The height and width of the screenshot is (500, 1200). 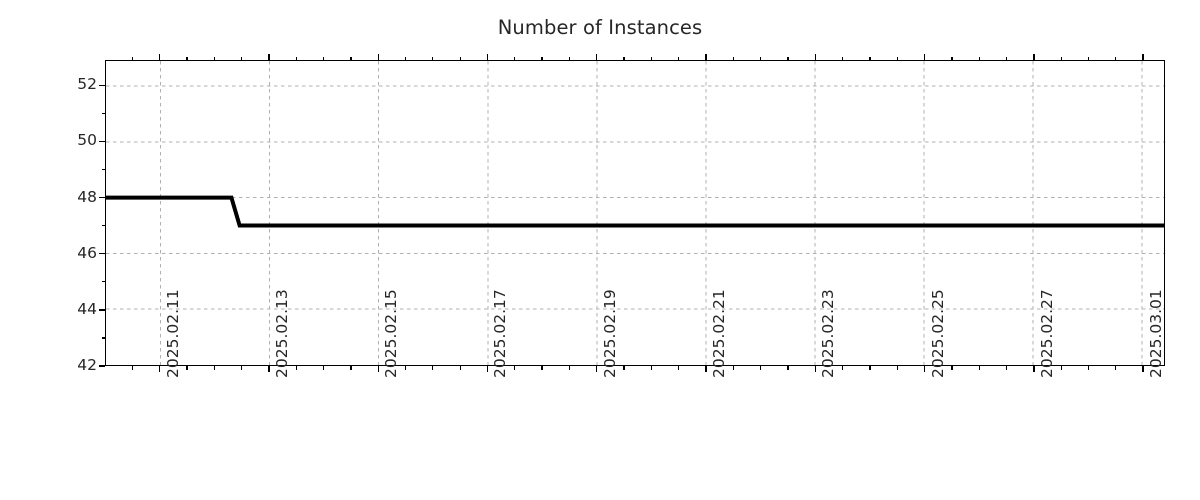 I want to click on x-axis-tick-label: 2025.02.19, so click(x=609, y=333).